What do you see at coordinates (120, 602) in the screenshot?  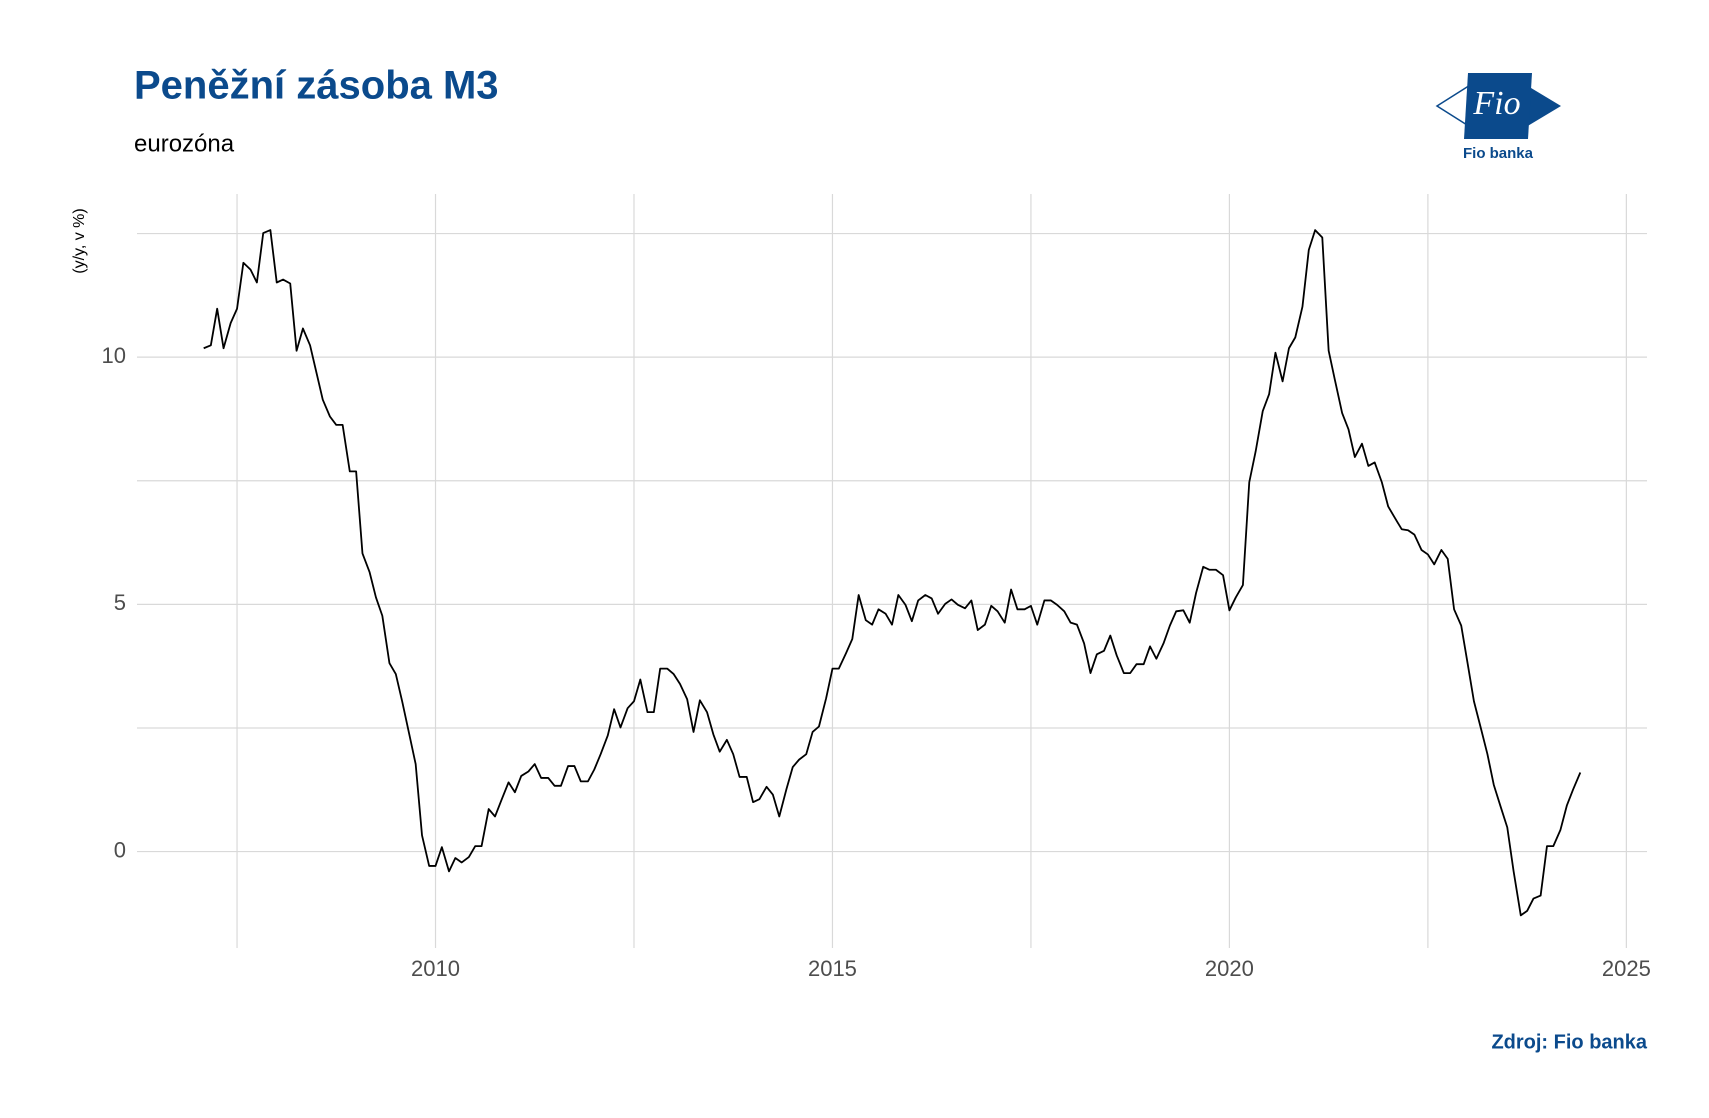 I see `y-tick-label: 5` at bounding box center [120, 602].